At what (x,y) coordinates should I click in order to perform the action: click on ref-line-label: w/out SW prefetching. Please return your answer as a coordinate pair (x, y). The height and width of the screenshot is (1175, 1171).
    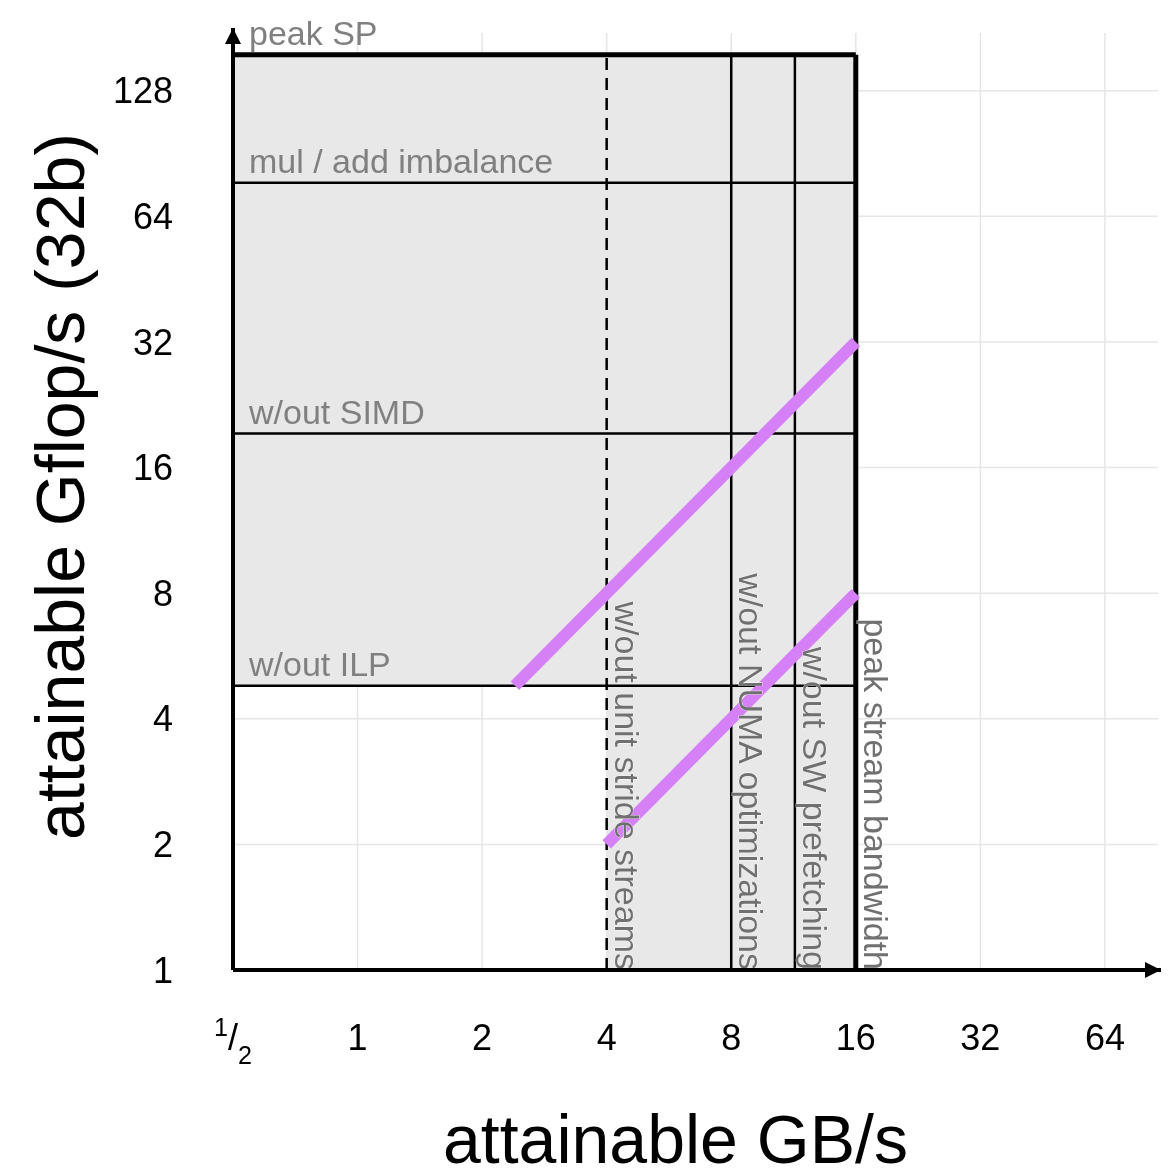
    Looking at the image, I should click on (814, 807).